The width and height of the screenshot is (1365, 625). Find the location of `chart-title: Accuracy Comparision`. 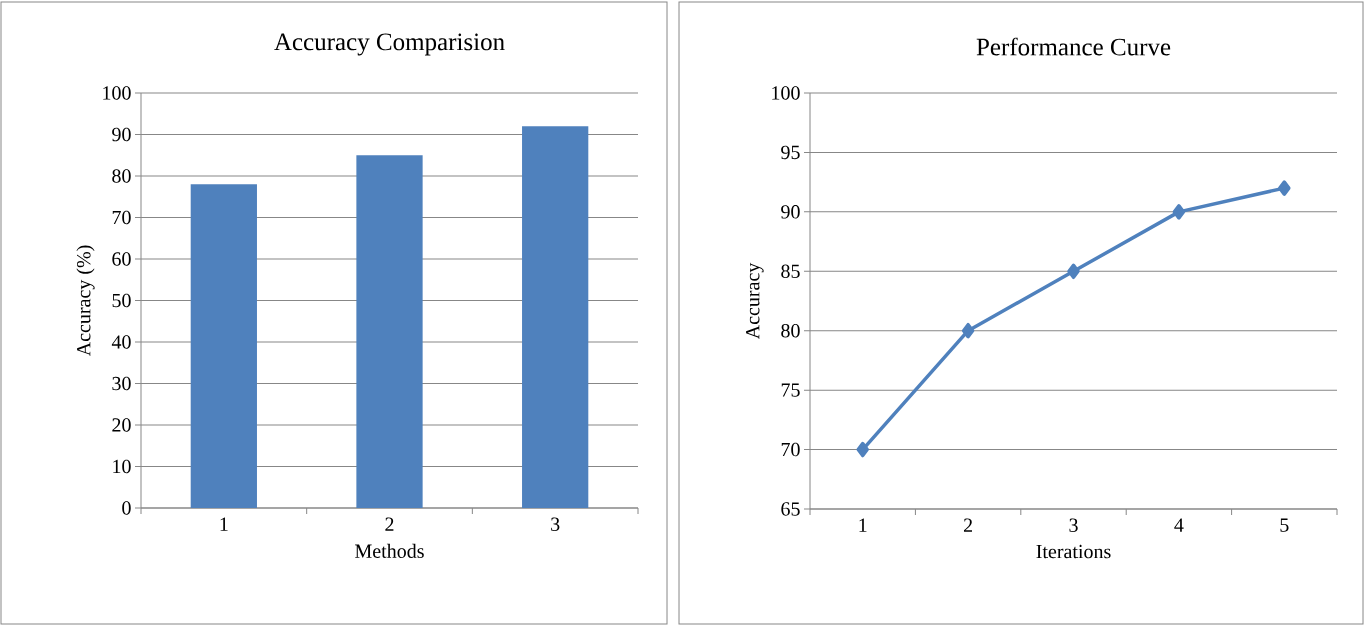

chart-title: Accuracy Comparision is located at coordinates (389, 44).